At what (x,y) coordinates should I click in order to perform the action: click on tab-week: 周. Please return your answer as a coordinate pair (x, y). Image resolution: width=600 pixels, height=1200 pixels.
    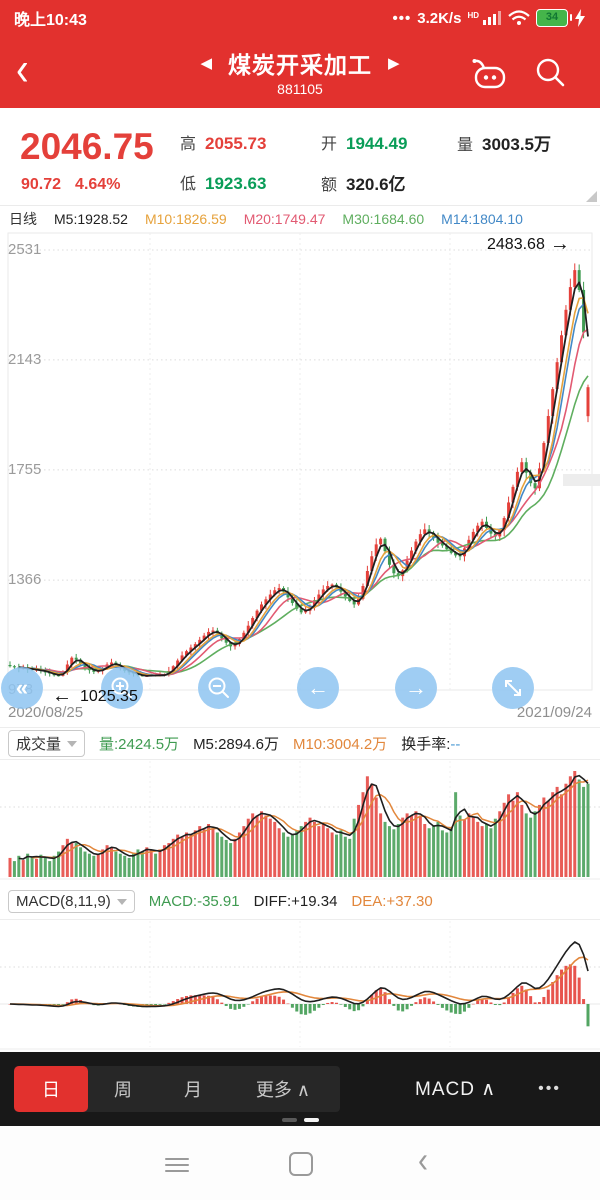
    Looking at the image, I should click on (123, 1090).